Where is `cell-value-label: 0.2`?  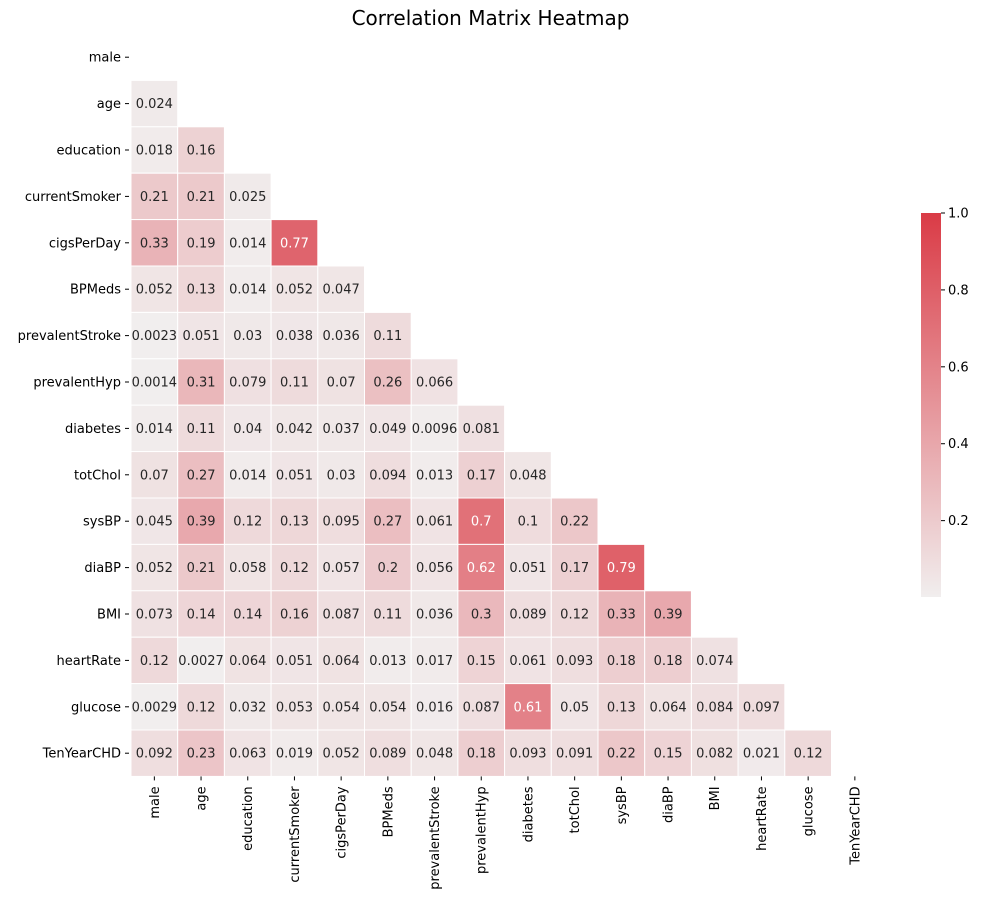
cell-value-label: 0.2 is located at coordinates (388, 568).